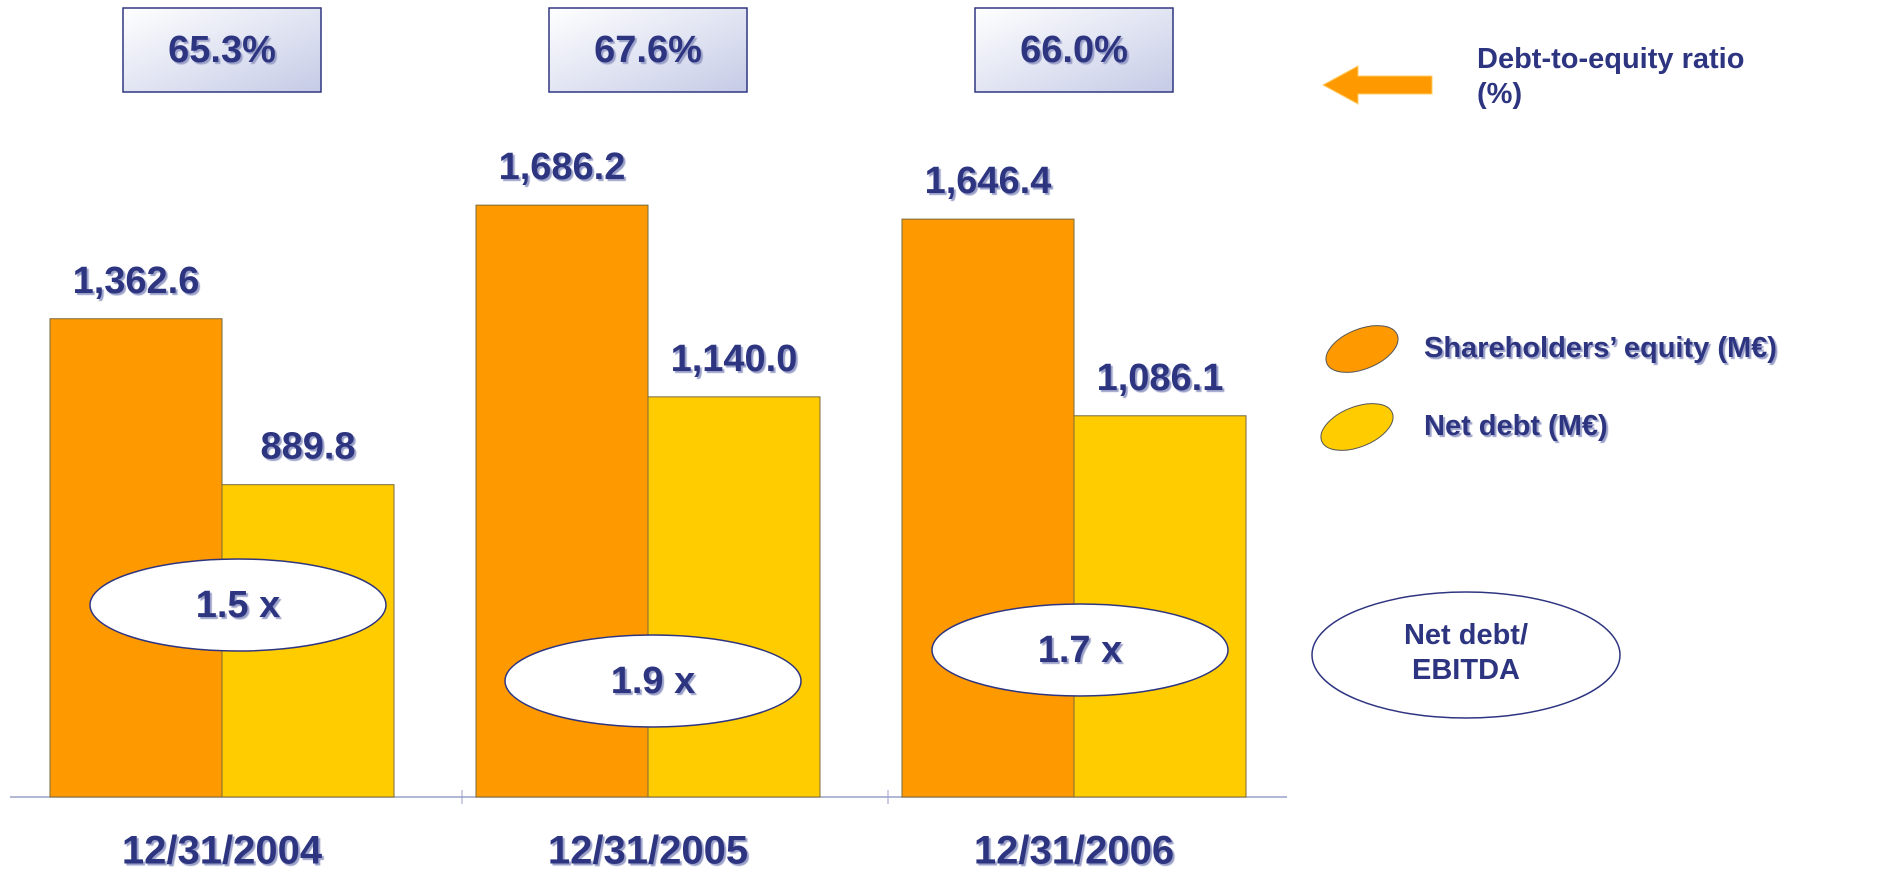  I want to click on ratio-label: 67.6%, so click(648, 50).